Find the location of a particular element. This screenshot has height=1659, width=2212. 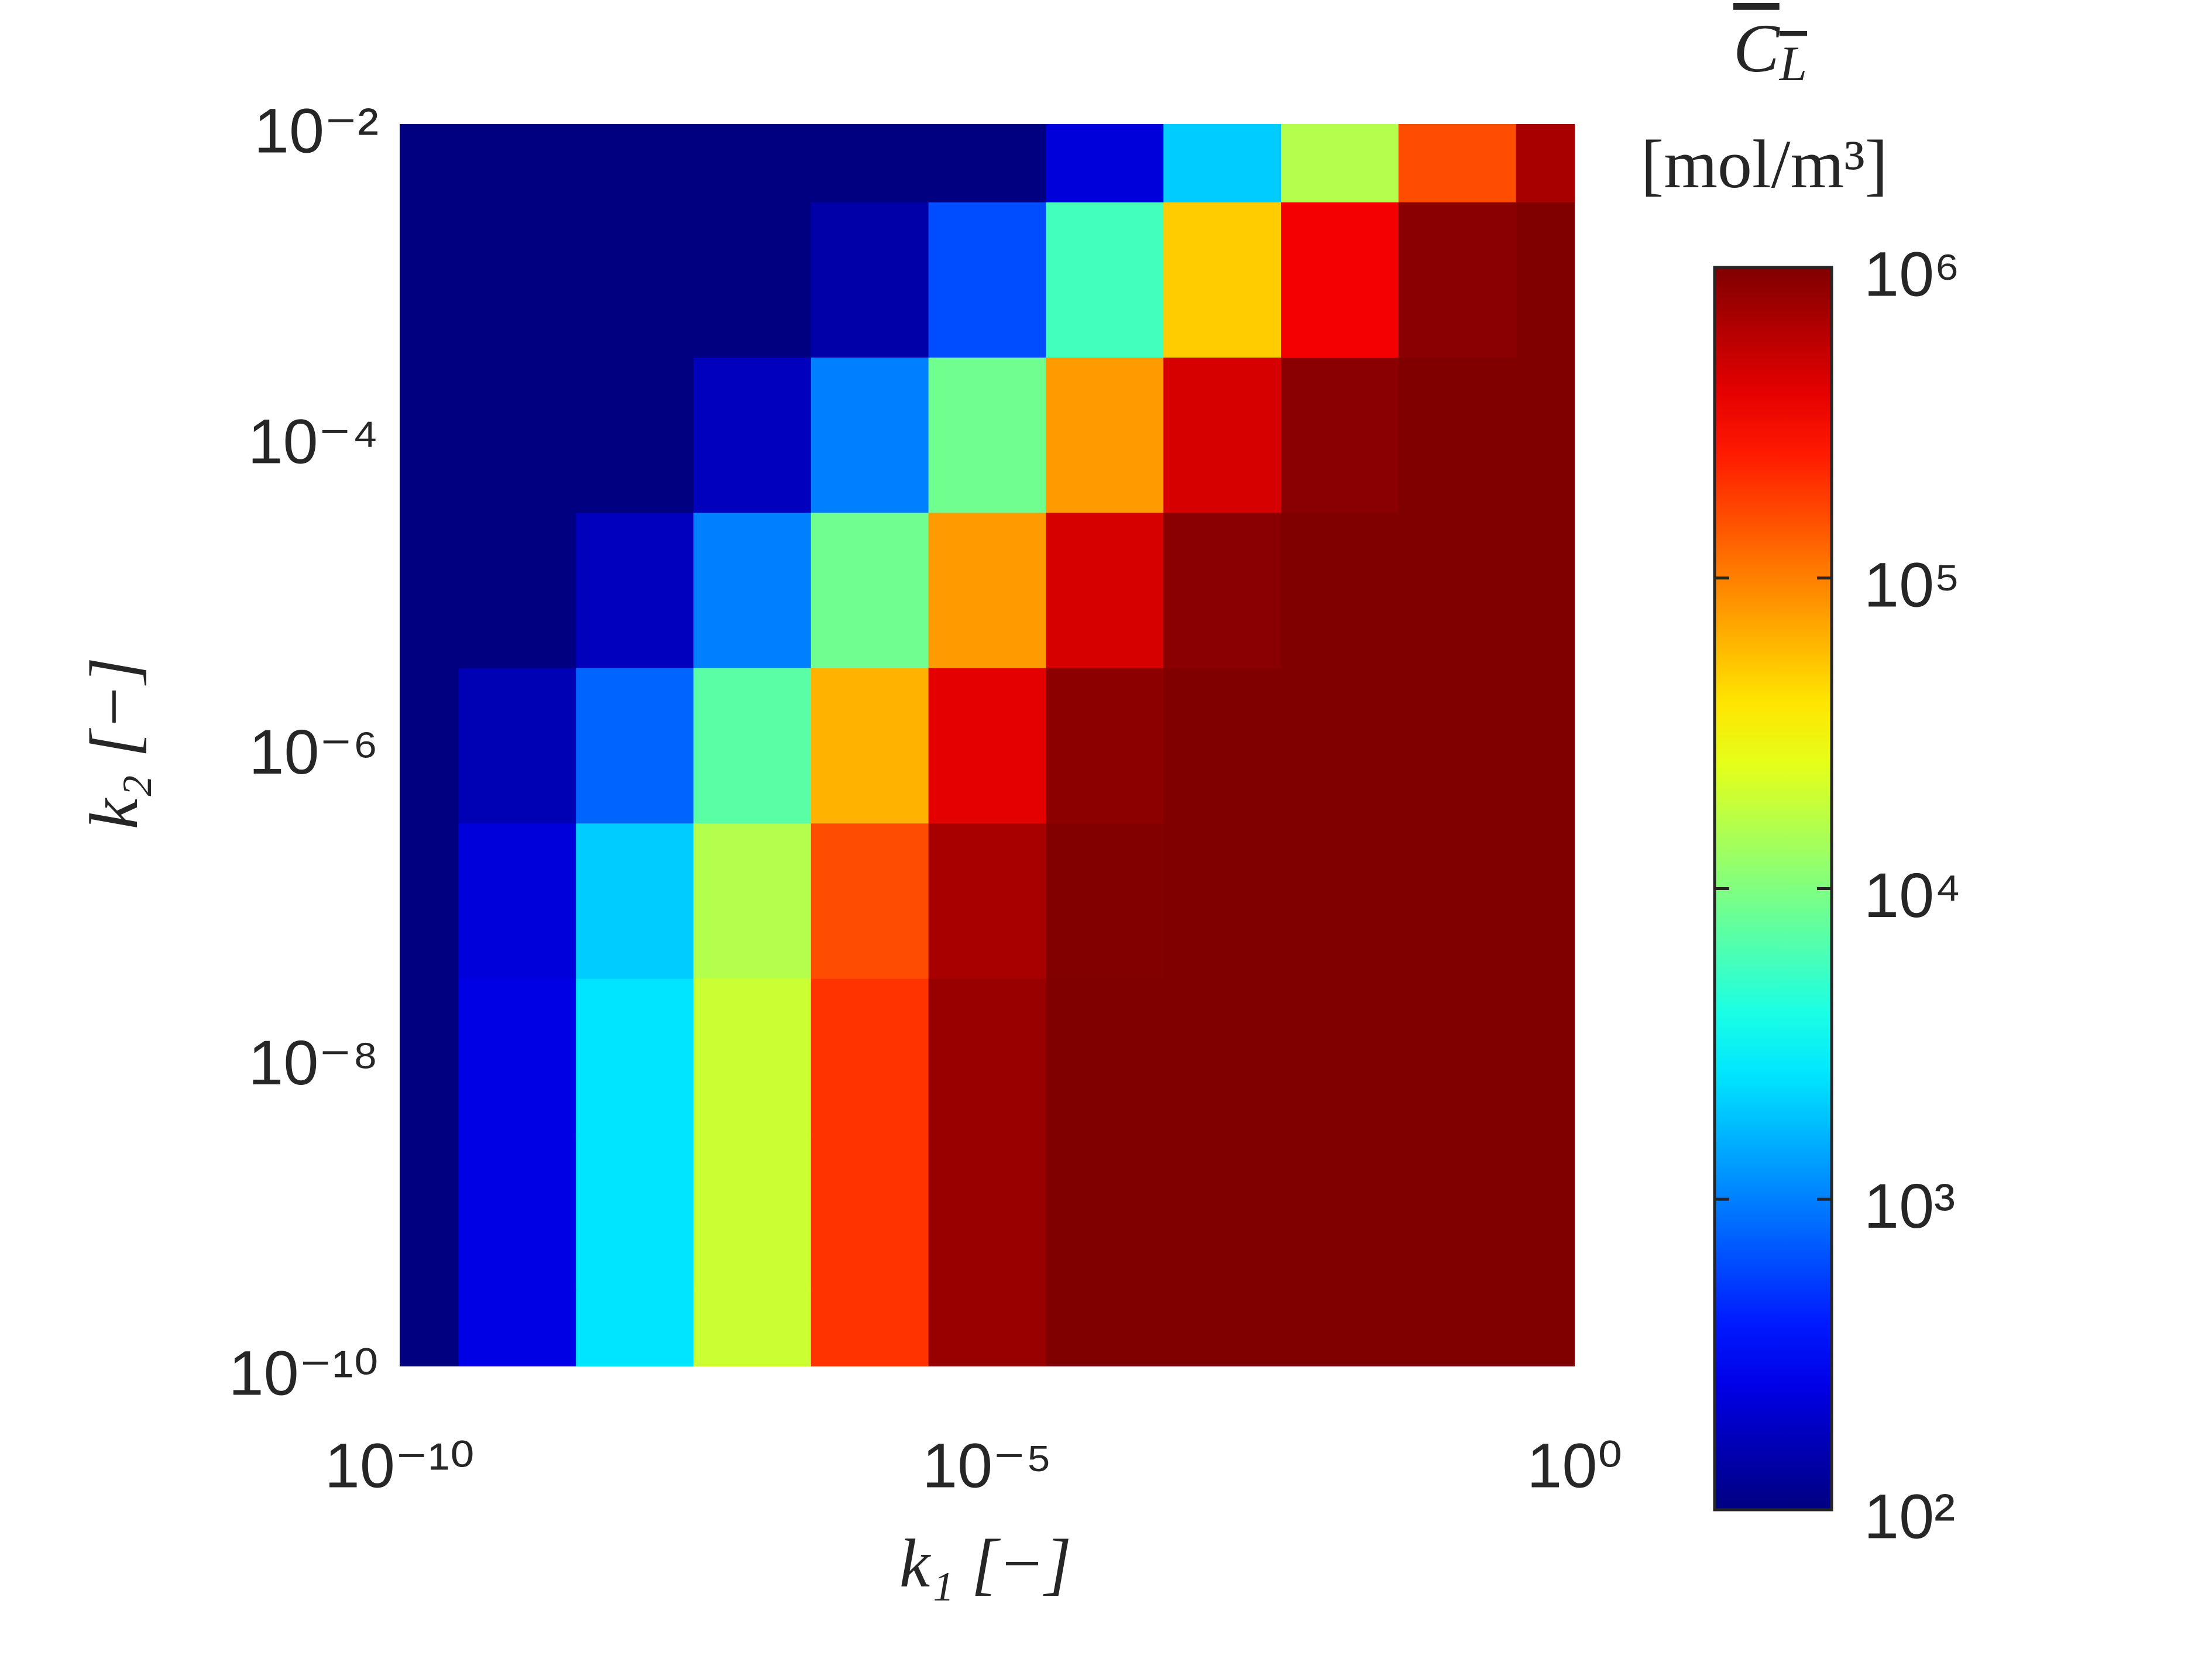

colorbar-title: CL is located at coordinates (1770, 50).